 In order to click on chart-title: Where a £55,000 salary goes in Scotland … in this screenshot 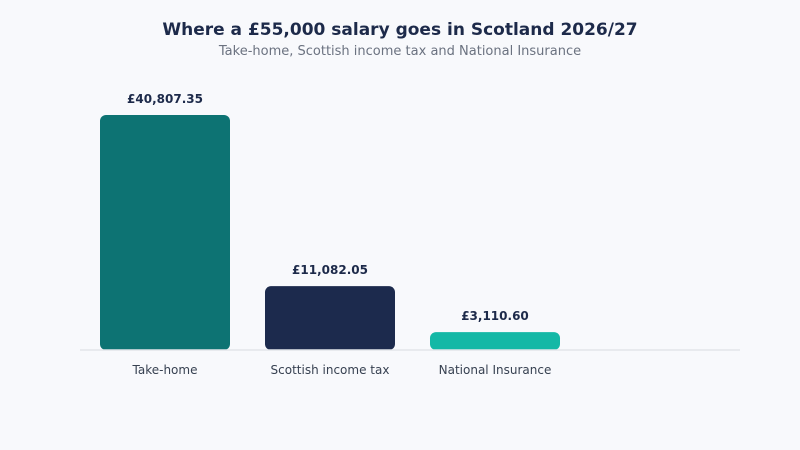, I will do `click(400, 30)`.